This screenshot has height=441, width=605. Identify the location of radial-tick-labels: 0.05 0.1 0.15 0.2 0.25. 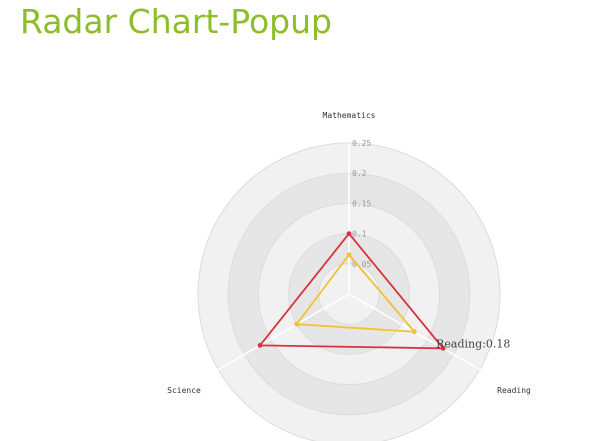
(361, 204).